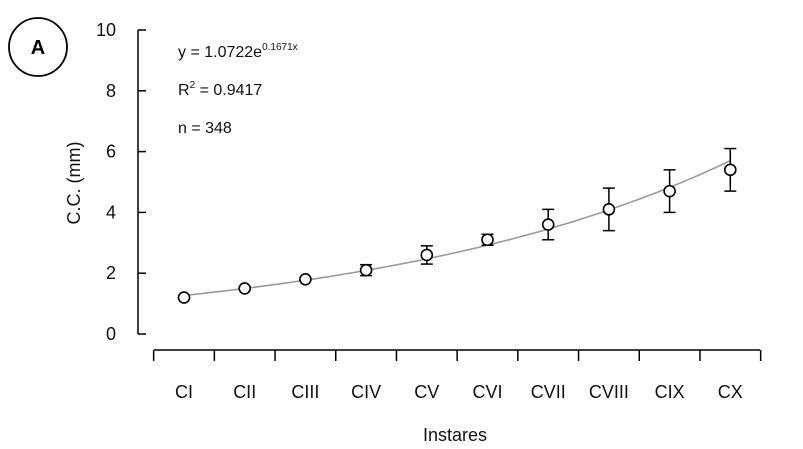 Image resolution: width=803 pixels, height=449 pixels. I want to click on y-tick-label: 10, so click(106, 30).